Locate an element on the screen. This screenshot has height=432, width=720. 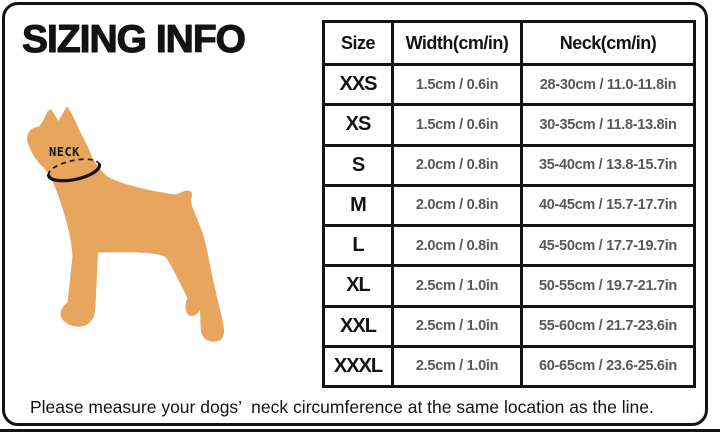
width-cell-s: 2.0cm / 0.8in is located at coordinates (457, 165).